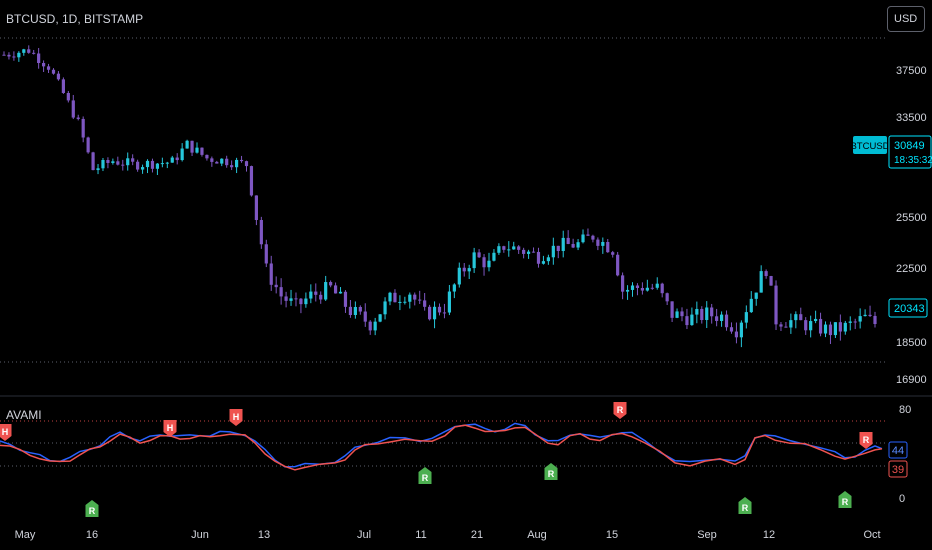  I want to click on blue-value-box, so click(898, 450).